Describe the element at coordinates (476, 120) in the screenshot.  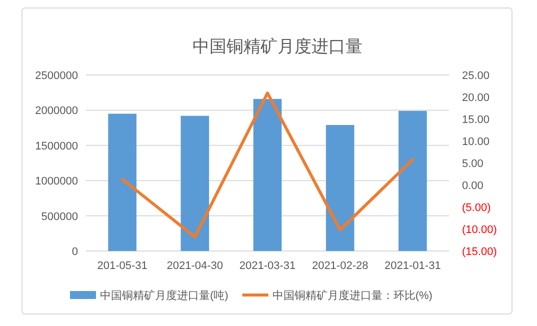
I see `y2-tick-label: 15.00` at that location.